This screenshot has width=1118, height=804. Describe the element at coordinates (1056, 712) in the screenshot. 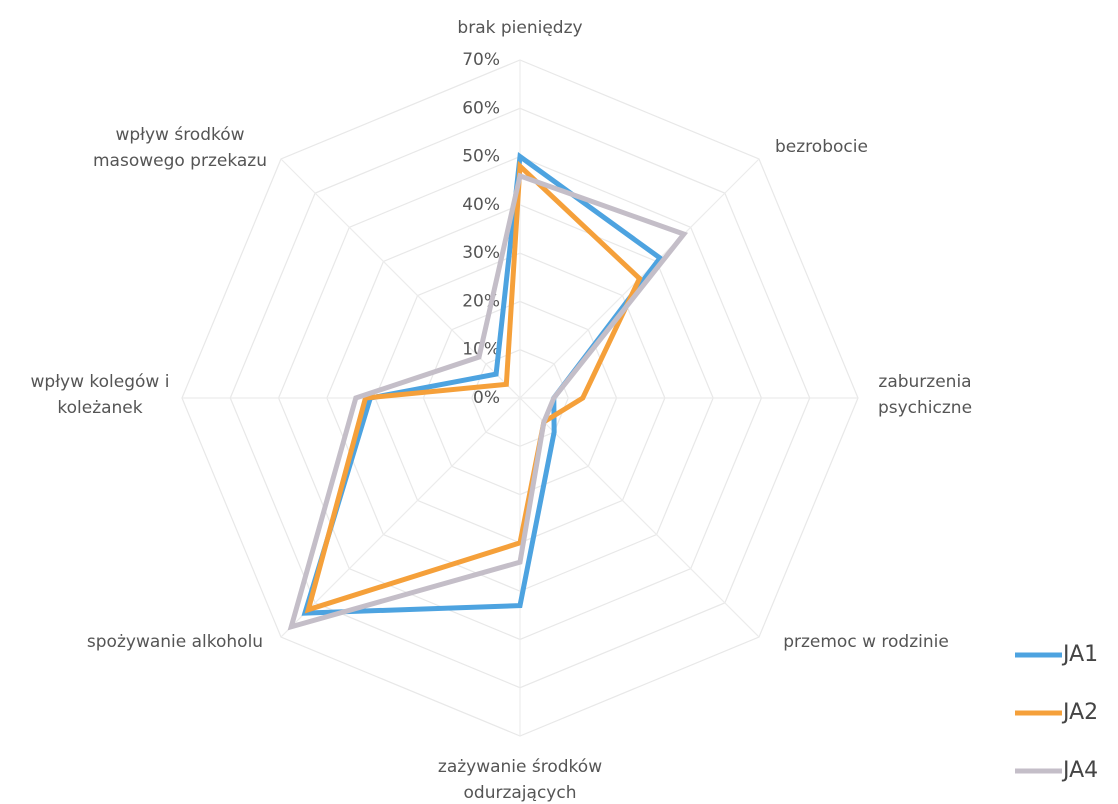

I see `legend: JA1 JA2 JA4` at that location.